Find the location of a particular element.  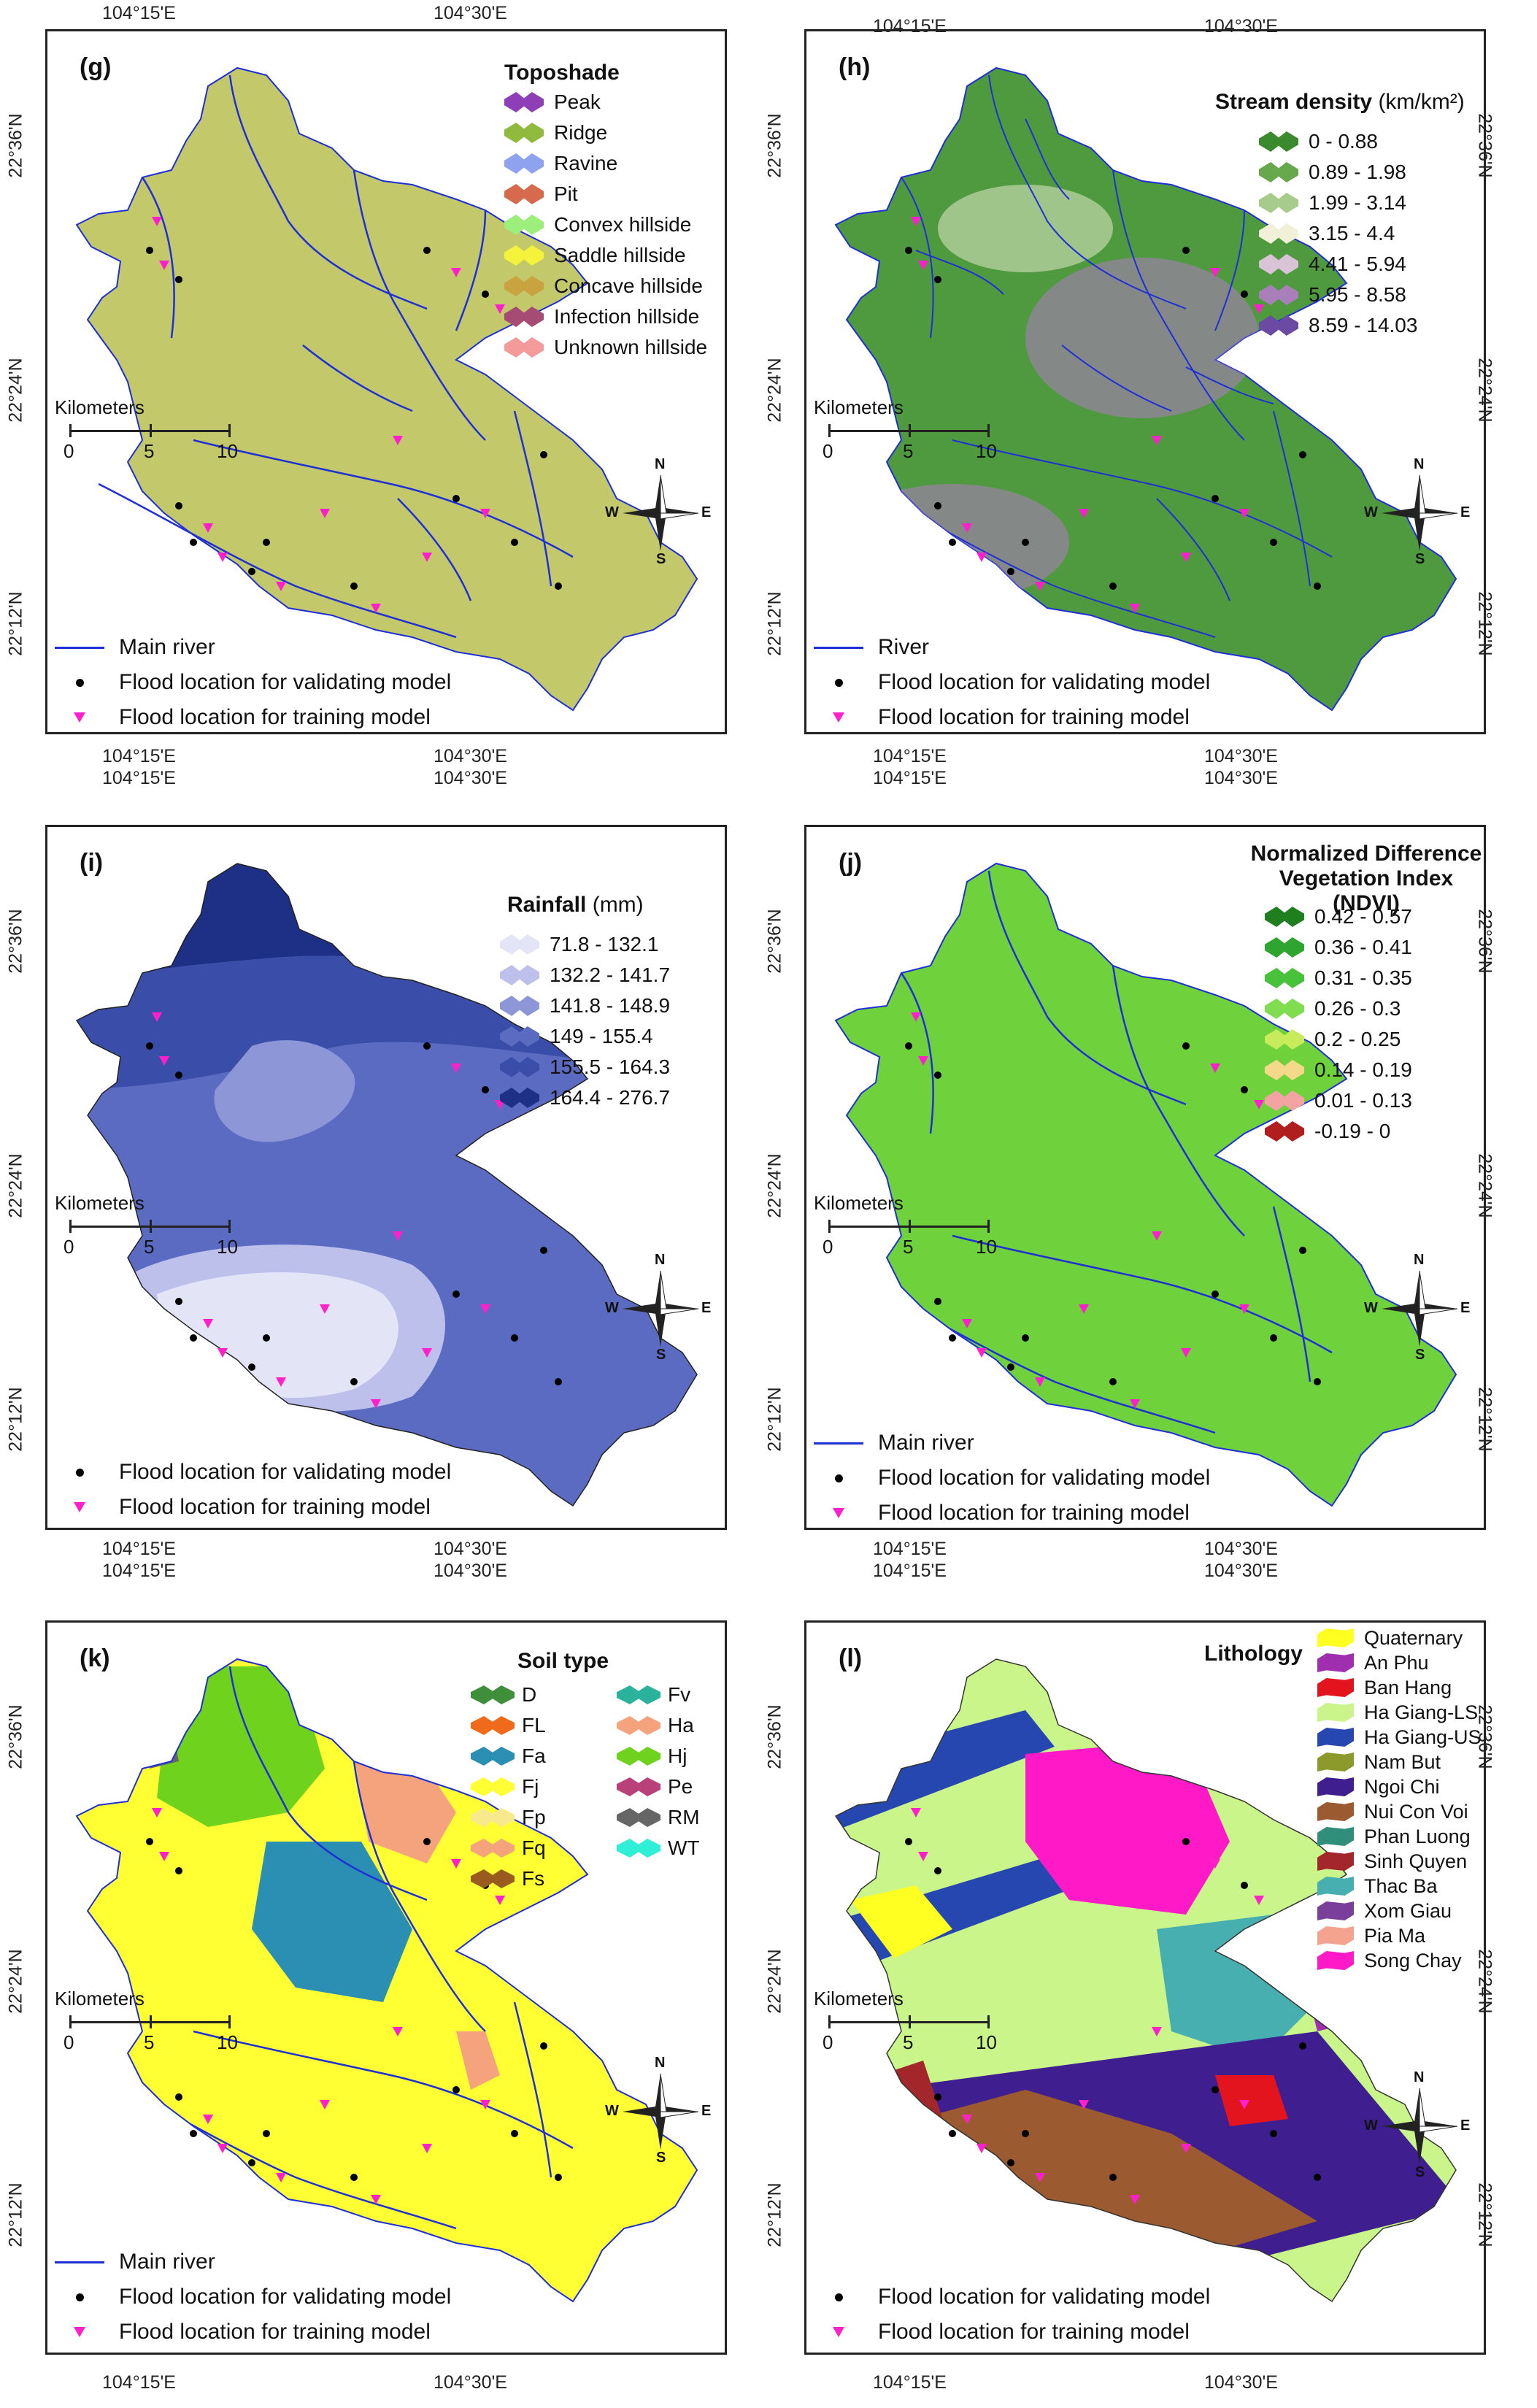

legend-item: 0.01 - 0.13 is located at coordinates (1339, 1100).